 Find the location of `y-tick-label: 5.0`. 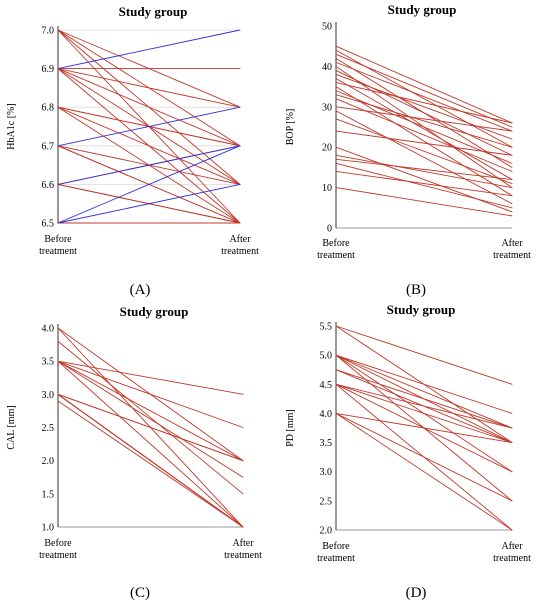

y-tick-label: 5.0 is located at coordinates (326, 356).